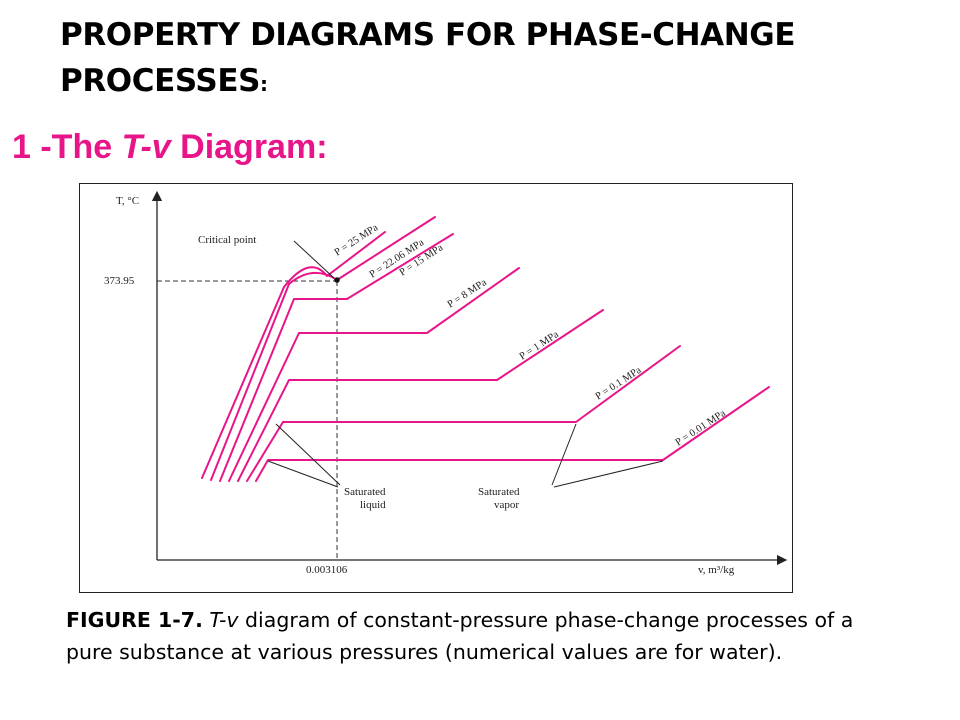 The width and height of the screenshot is (960, 720). I want to click on critical-point-label: Critical point, so click(227, 240).